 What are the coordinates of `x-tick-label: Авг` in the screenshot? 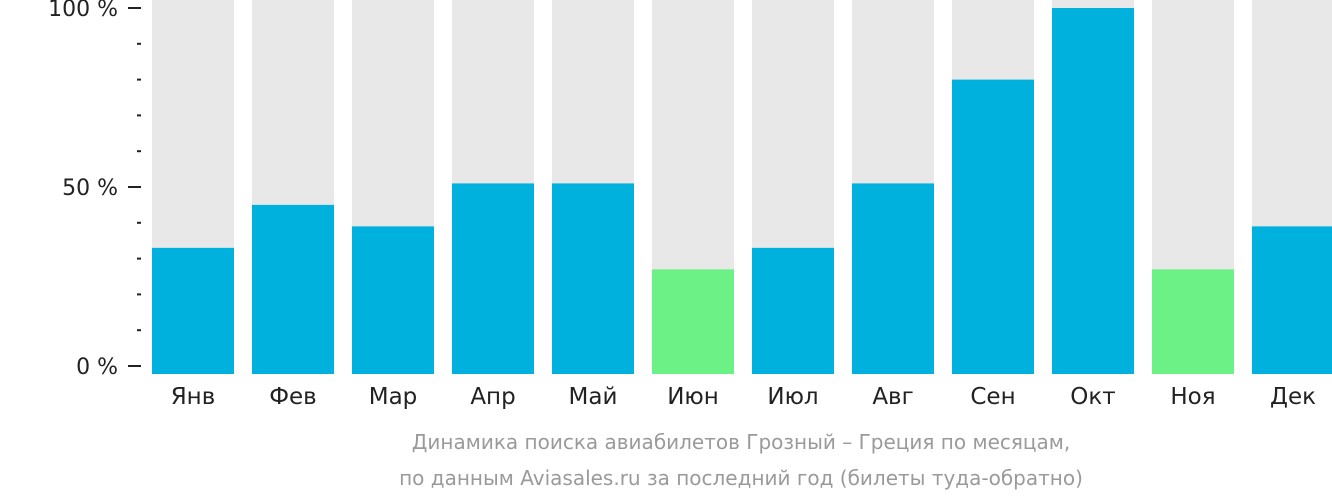 It's located at (892, 397).